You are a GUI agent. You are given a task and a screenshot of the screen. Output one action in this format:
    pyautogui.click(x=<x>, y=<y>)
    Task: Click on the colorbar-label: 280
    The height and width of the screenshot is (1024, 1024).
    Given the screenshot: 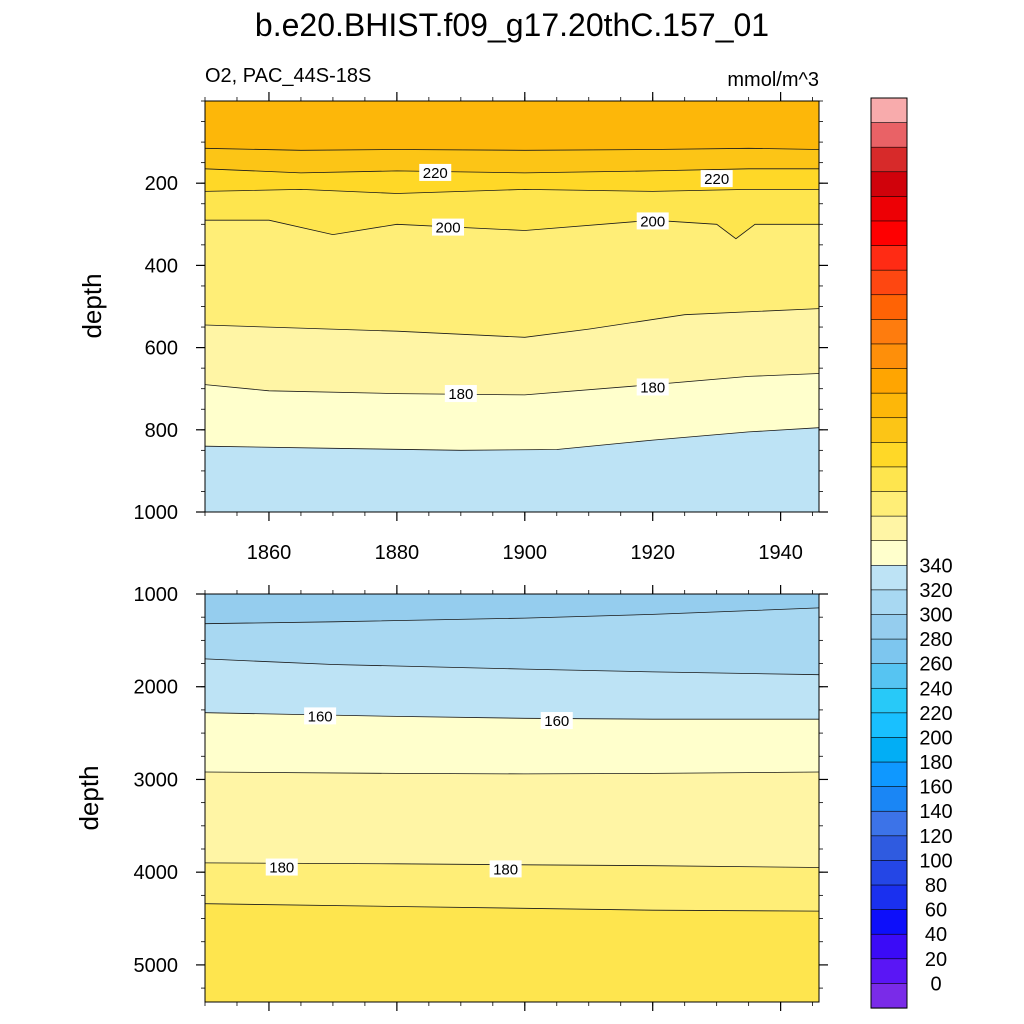 What is the action you would take?
    pyautogui.click(x=935, y=640)
    